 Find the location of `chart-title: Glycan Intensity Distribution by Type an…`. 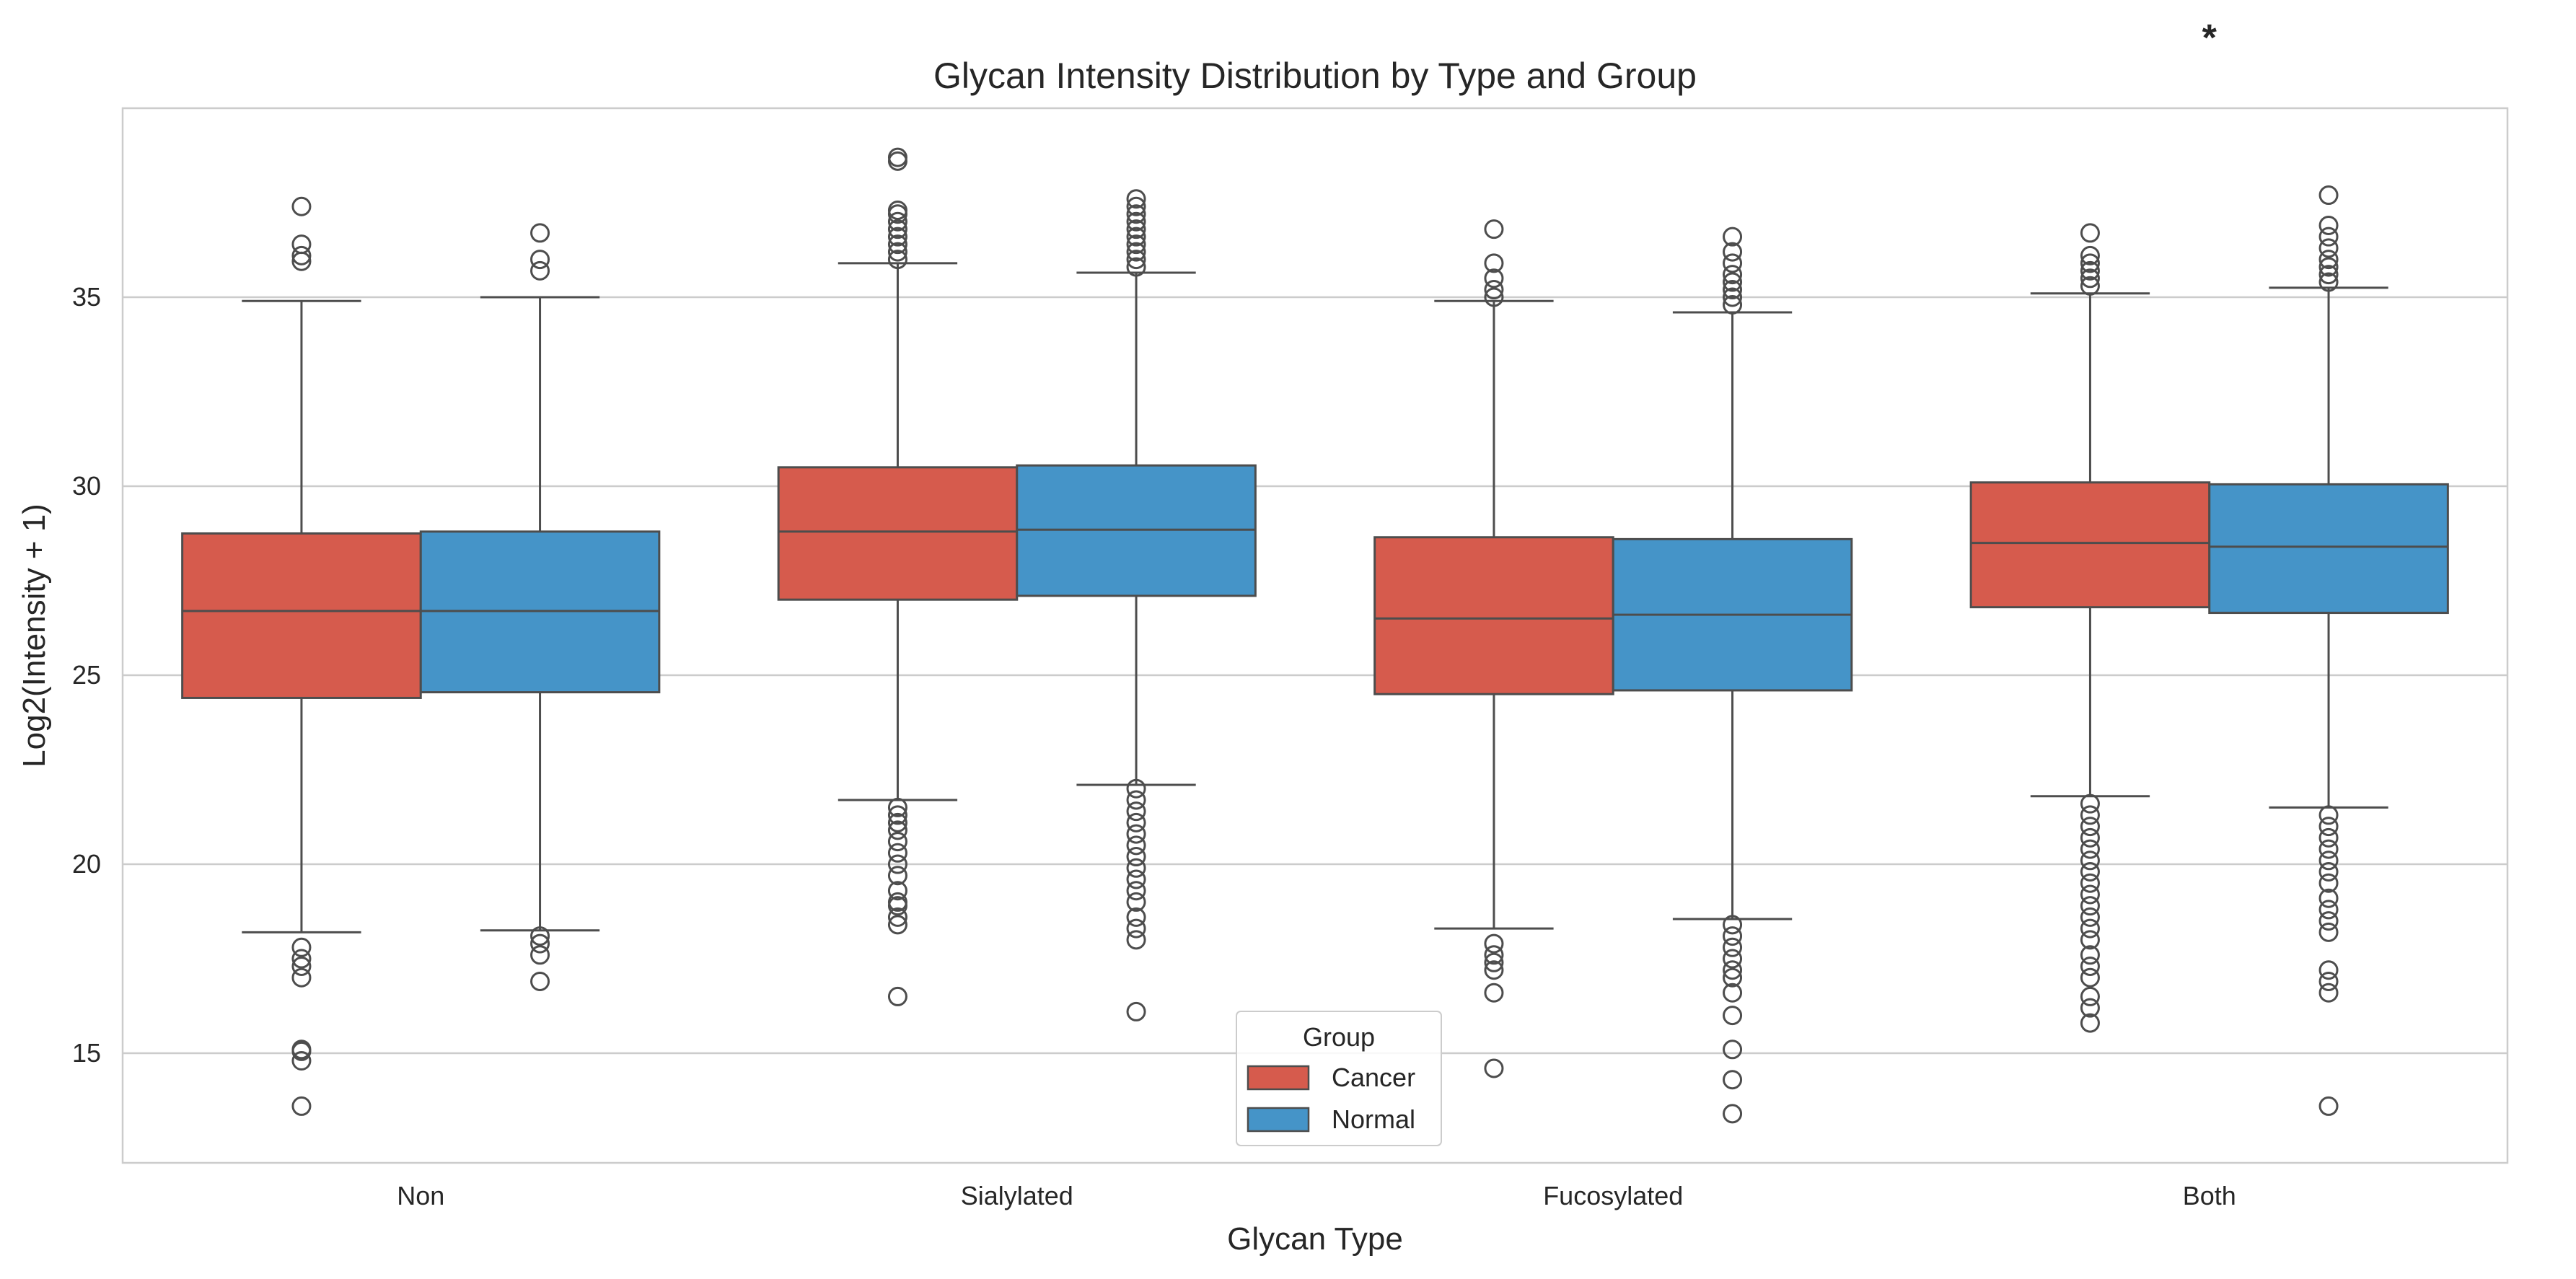

chart-title: Glycan Intensity Distribution by Type an… is located at coordinates (1315, 76).